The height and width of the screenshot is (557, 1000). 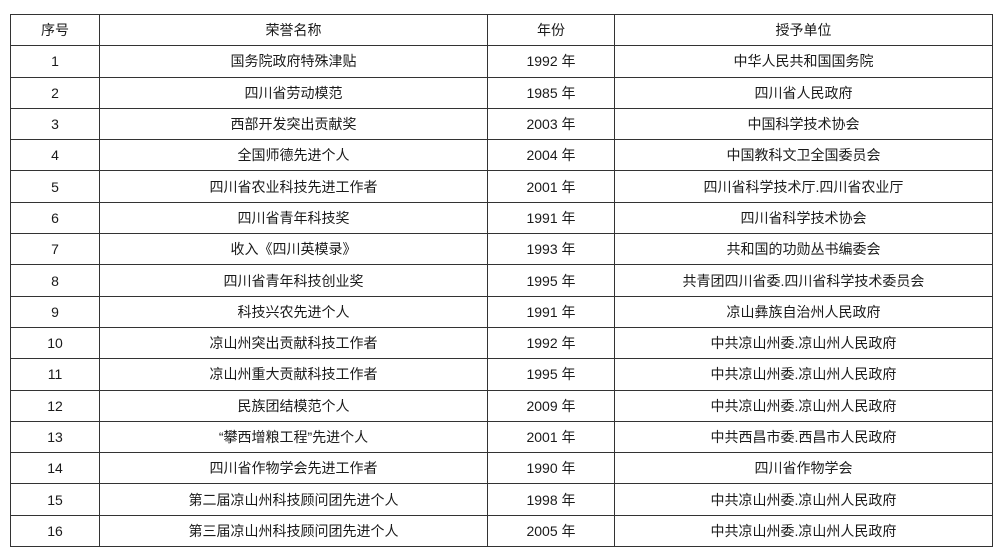 What do you see at coordinates (293, 531) in the screenshot?
I see `cell-honor-name: 第三届凉山州科技顾问团先进个人` at bounding box center [293, 531].